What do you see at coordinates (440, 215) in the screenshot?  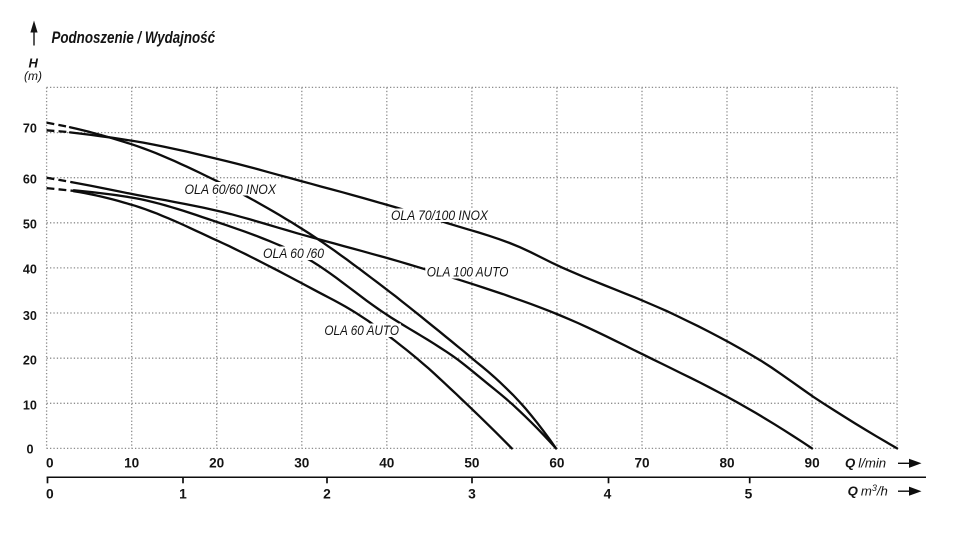 I see `svg-text: OLA 70/100 INOX` at bounding box center [440, 215].